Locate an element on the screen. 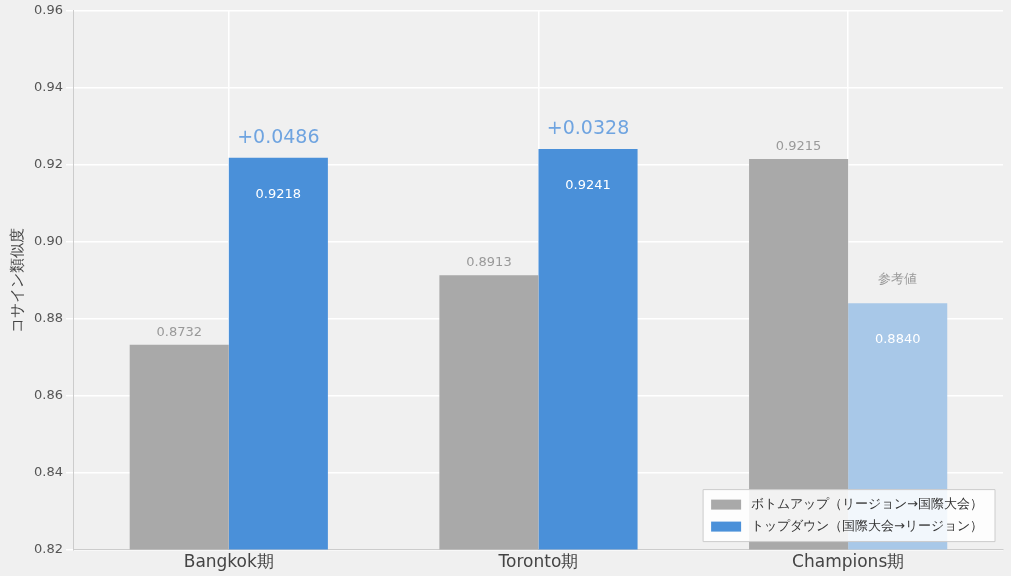 The height and width of the screenshot is (576, 1011). legend-label: トップダウン（国際大会→リージョン） is located at coordinates (867, 525).